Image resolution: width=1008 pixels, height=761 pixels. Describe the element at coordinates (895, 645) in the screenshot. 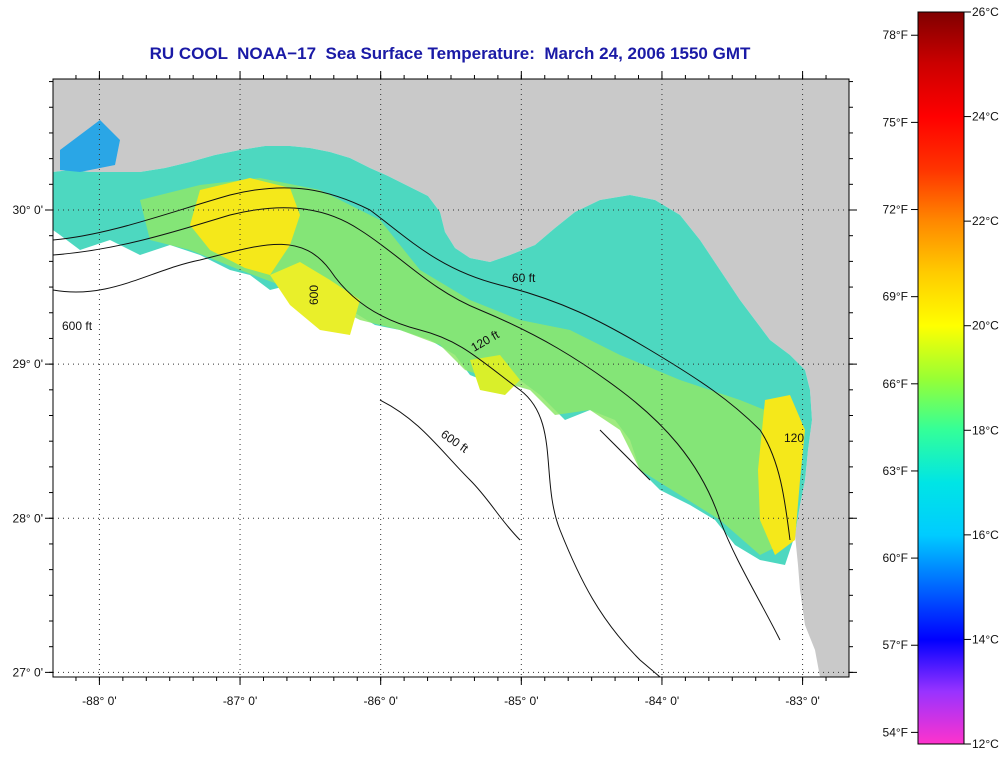

I see `fahrenheit-tick-label: 57°F` at that location.